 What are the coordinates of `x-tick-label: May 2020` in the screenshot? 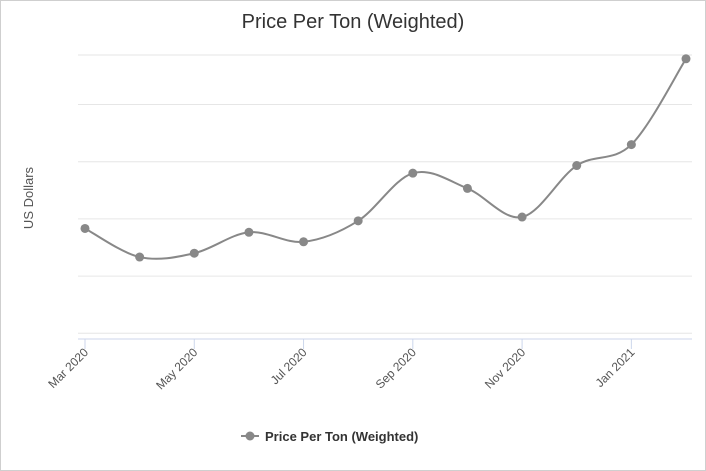 It's located at (176, 368).